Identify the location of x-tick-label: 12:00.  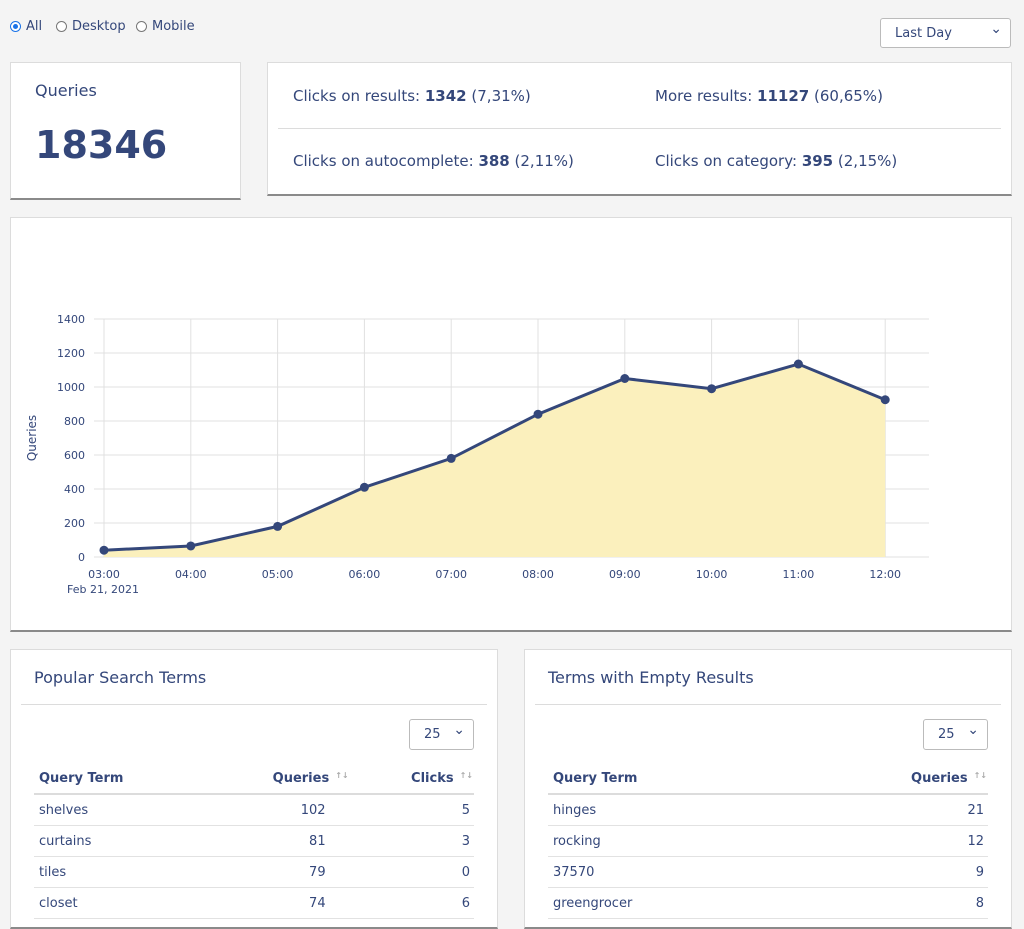
(885, 574).